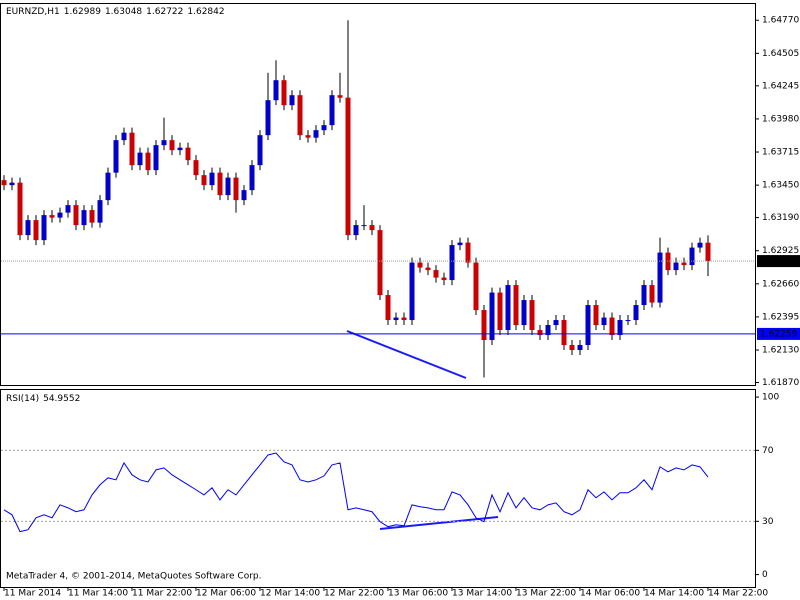 This screenshot has height=600, width=800. Describe the element at coordinates (115, 12) in the screenshot. I see `chart-header: EURNZD,H1 1.62989 1.63048 1.62722 1.62842` at that location.